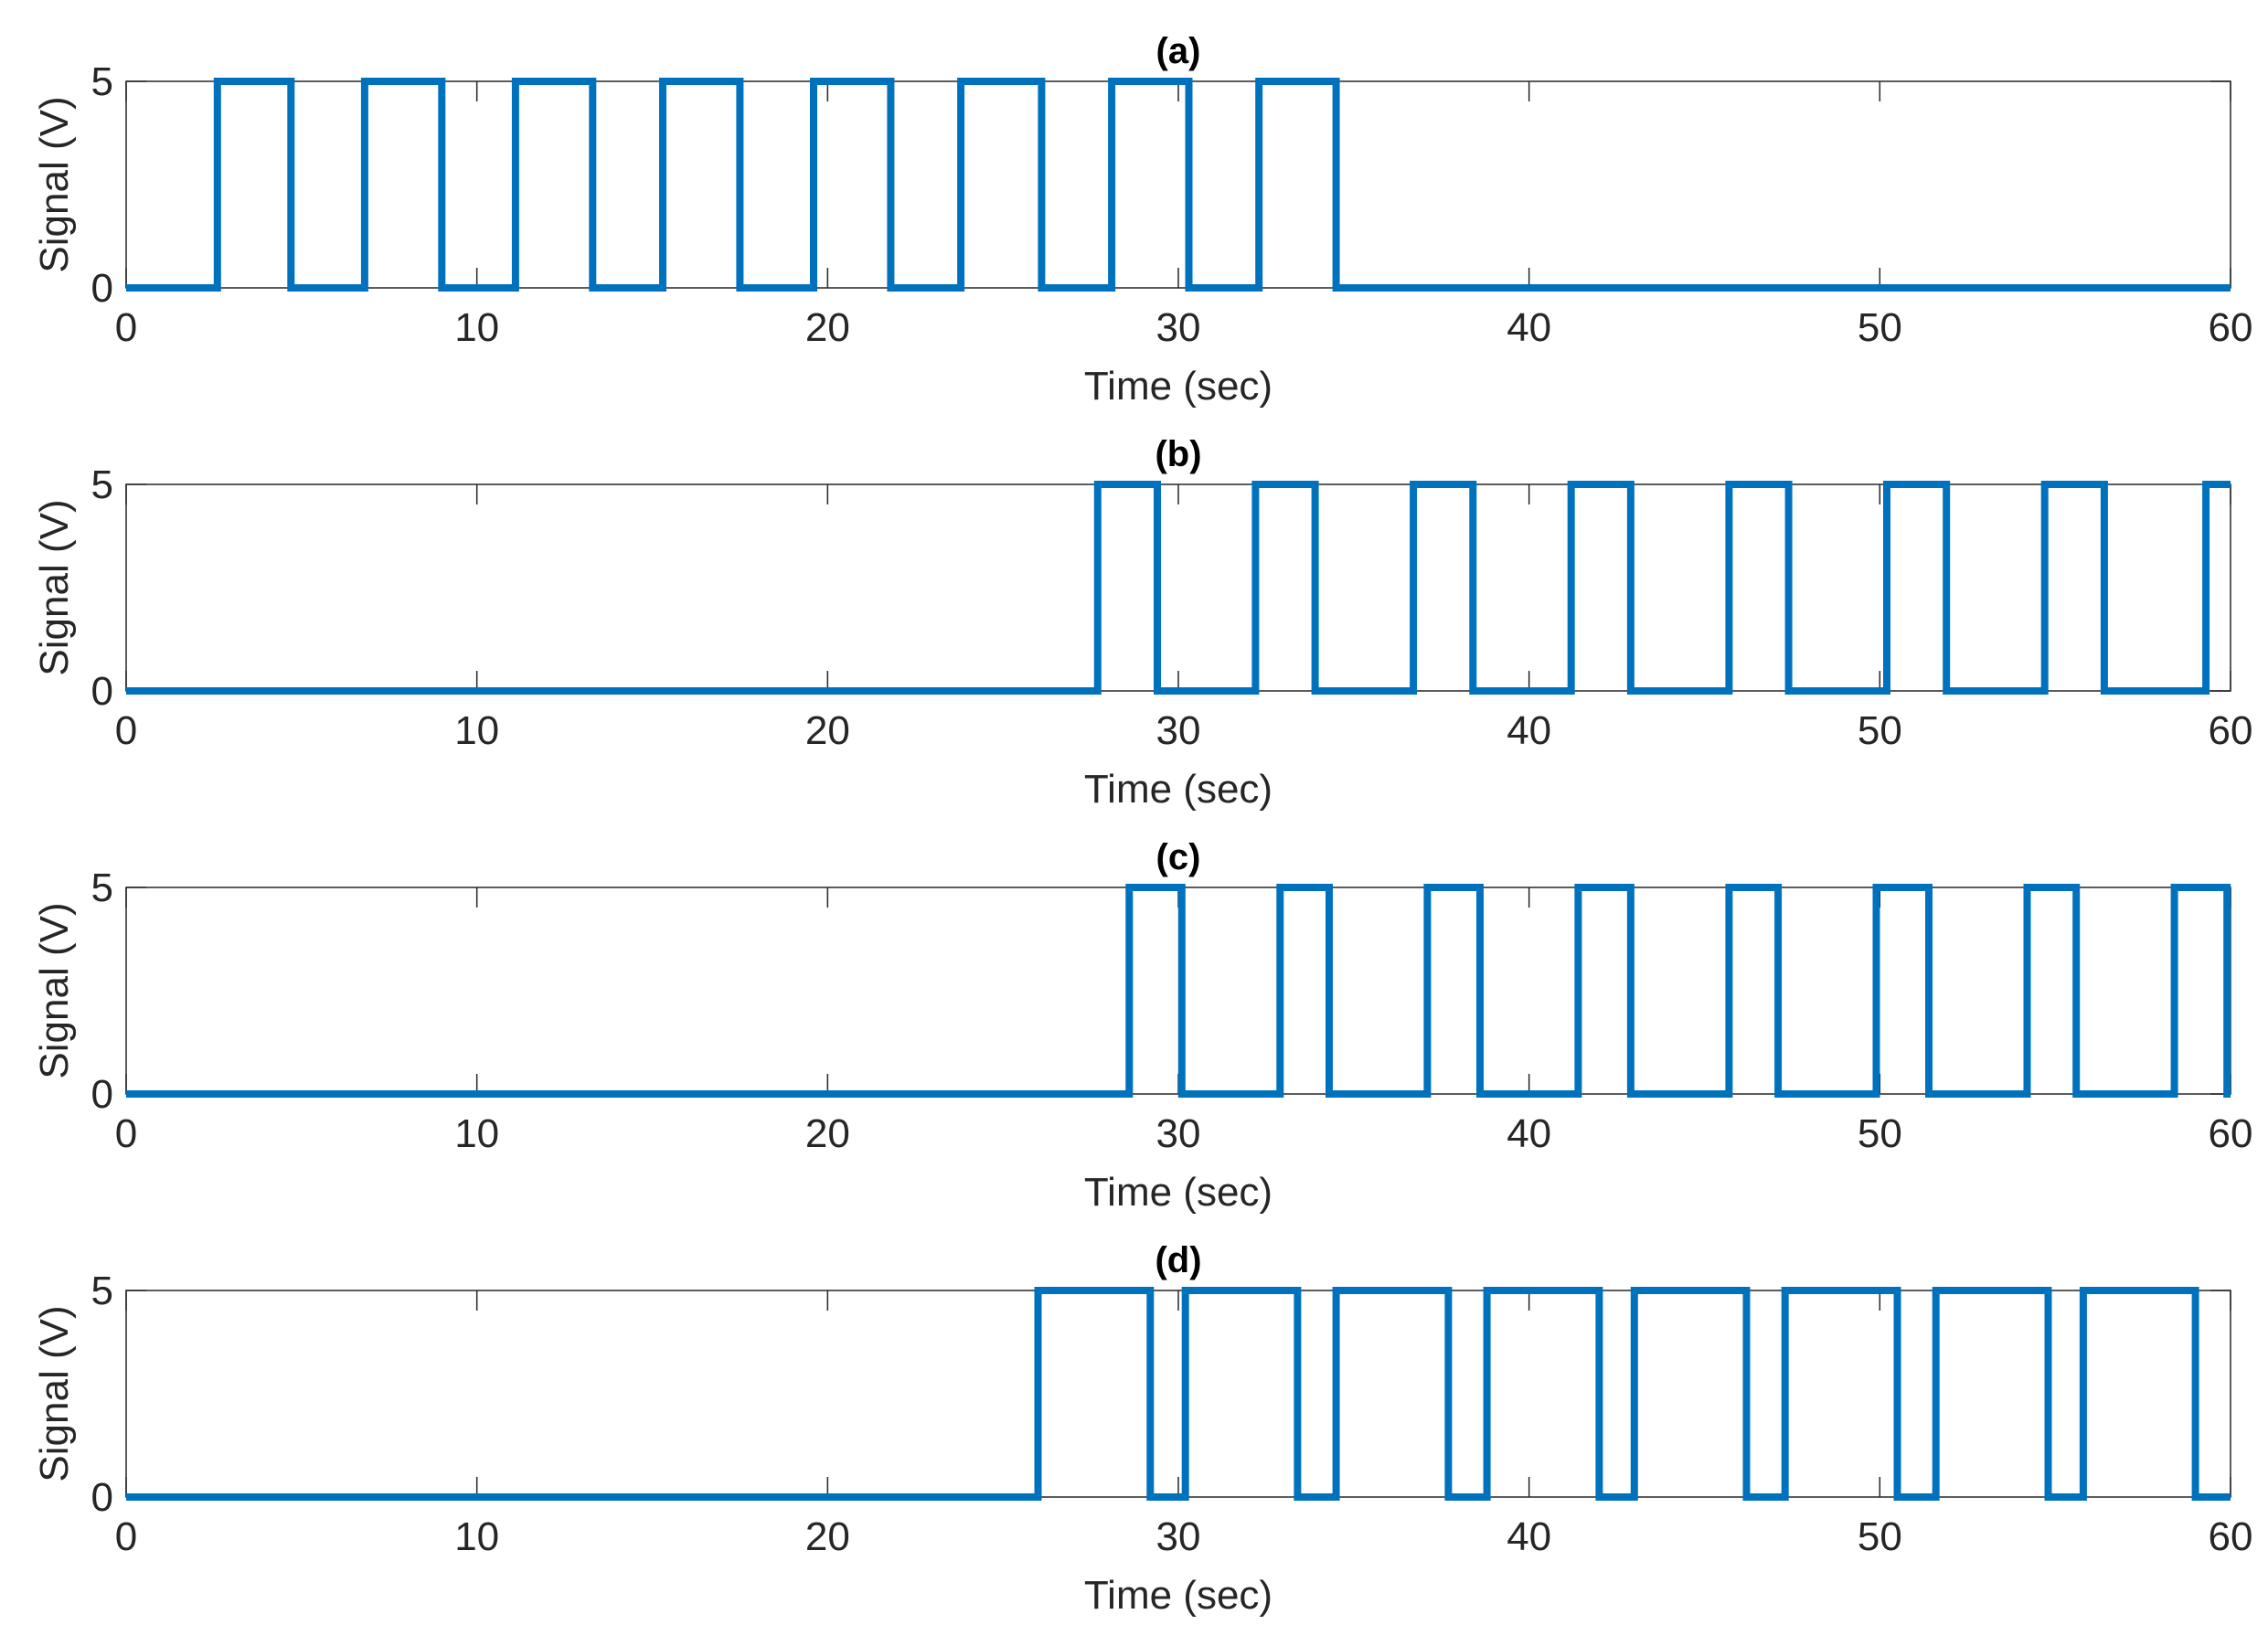 The height and width of the screenshot is (1646, 2268). I want to click on subplot-title: (a), so click(1178, 51).